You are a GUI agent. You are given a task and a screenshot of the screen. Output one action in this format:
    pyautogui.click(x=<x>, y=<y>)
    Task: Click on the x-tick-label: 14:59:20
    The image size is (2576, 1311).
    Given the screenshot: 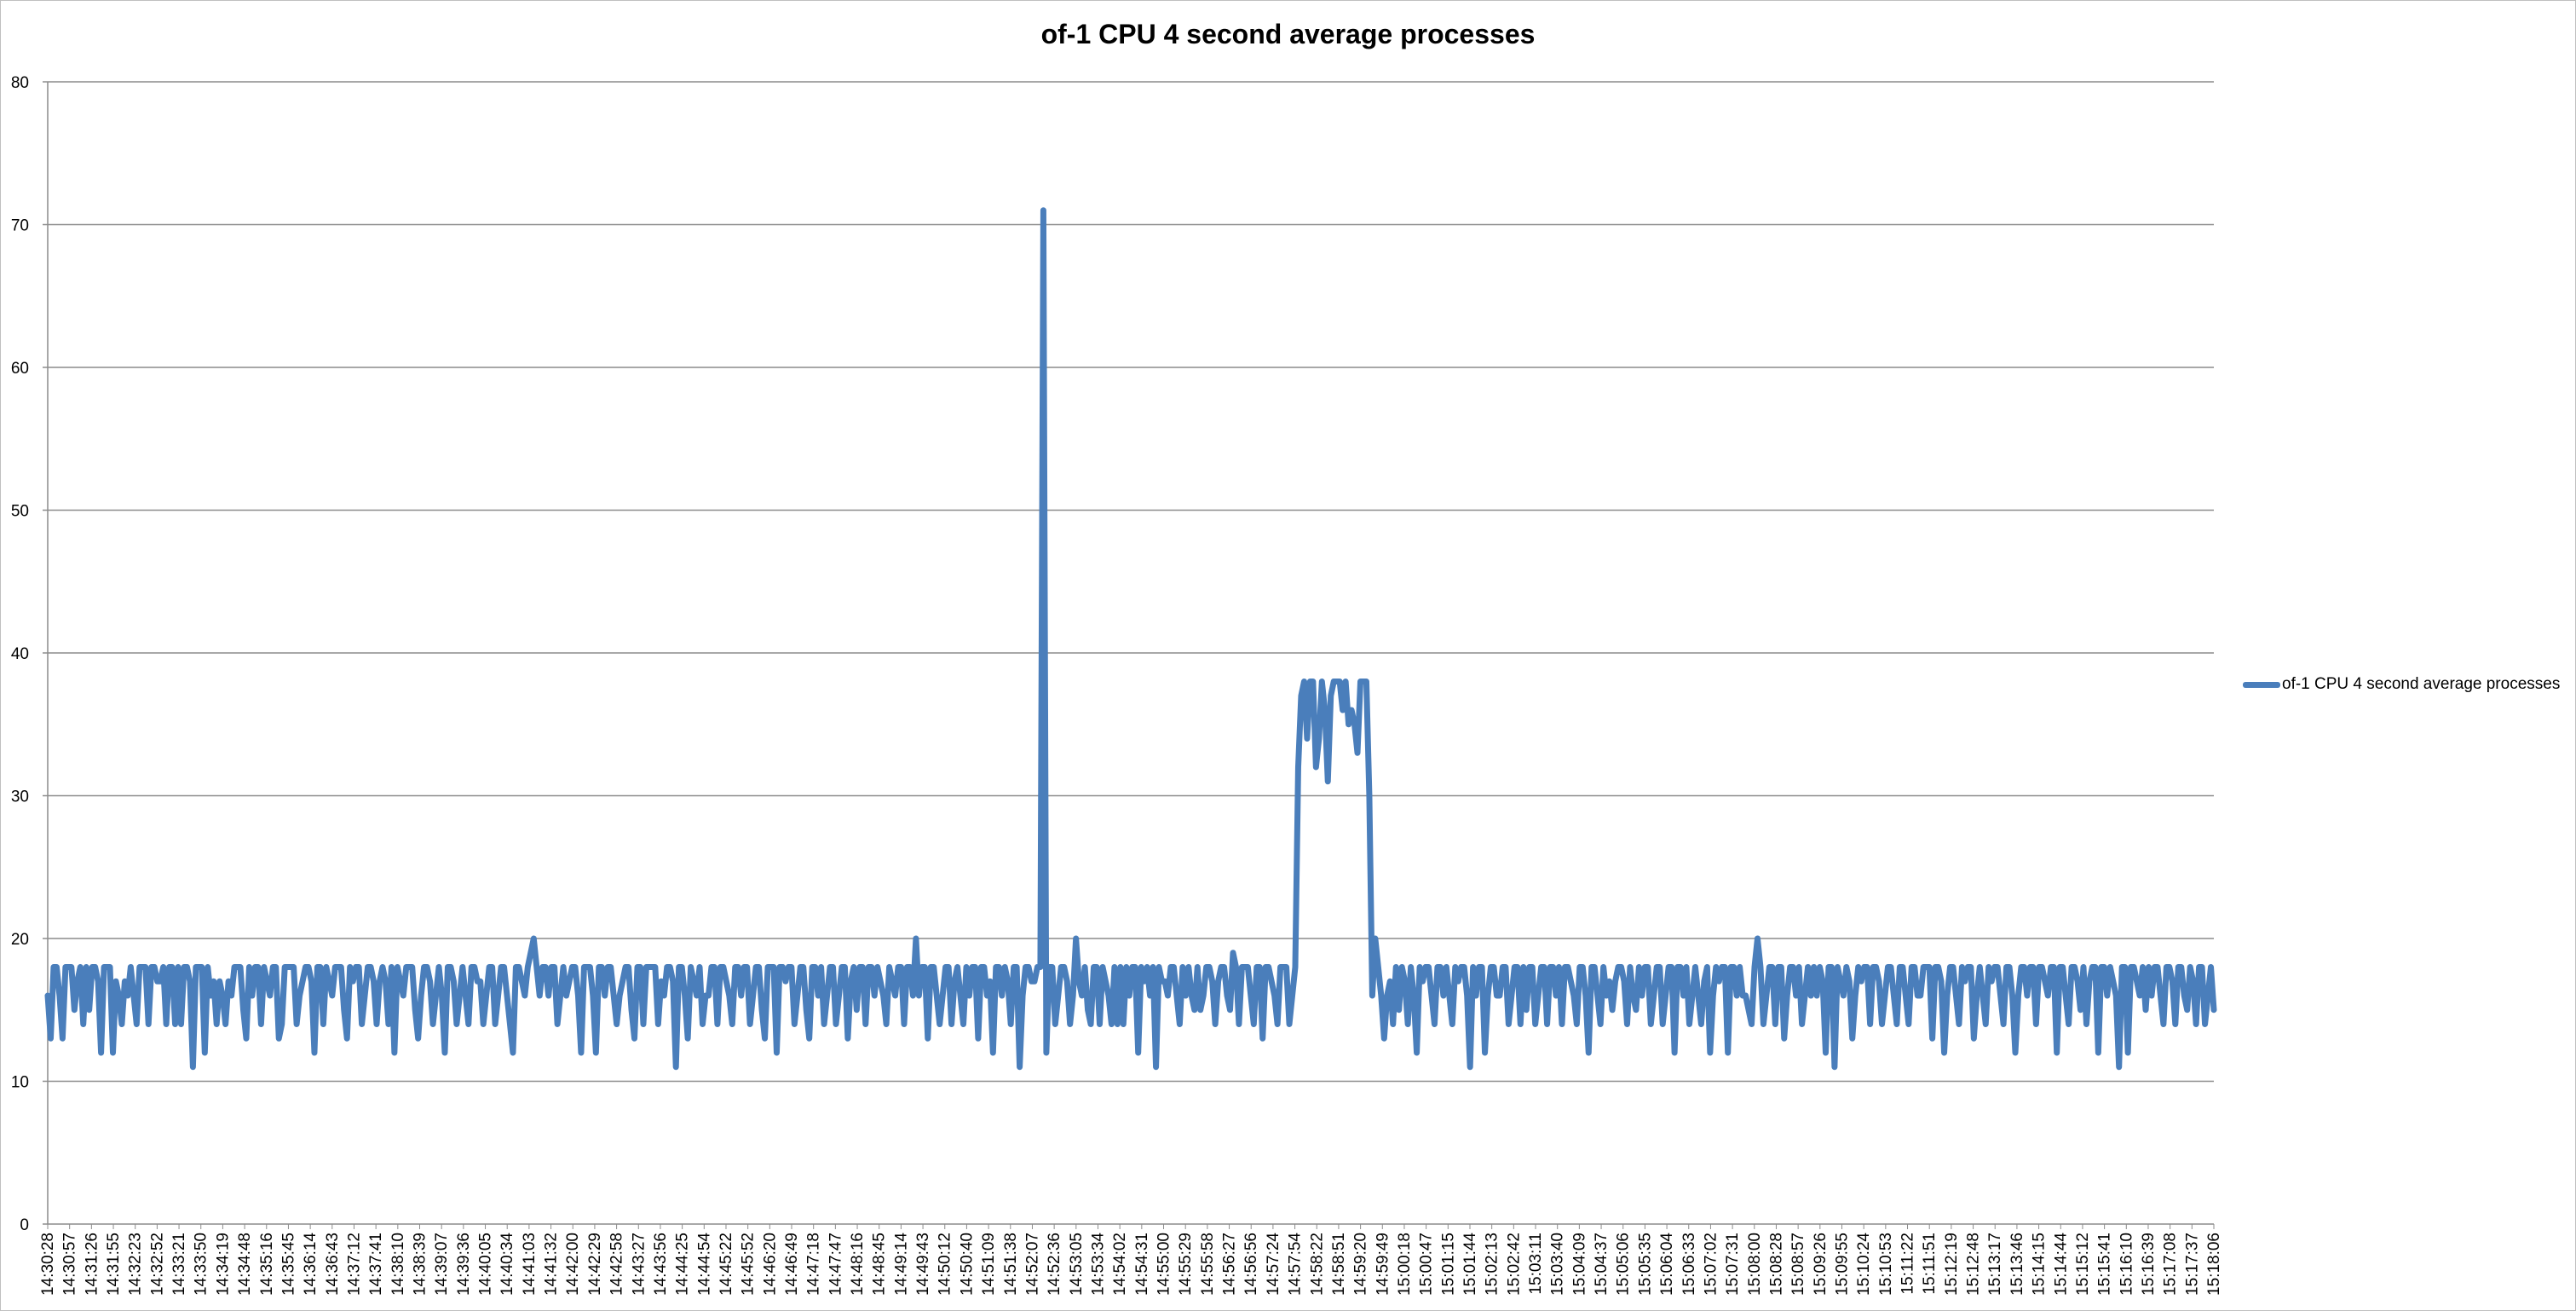 What is the action you would take?
    pyautogui.click(x=1361, y=1264)
    